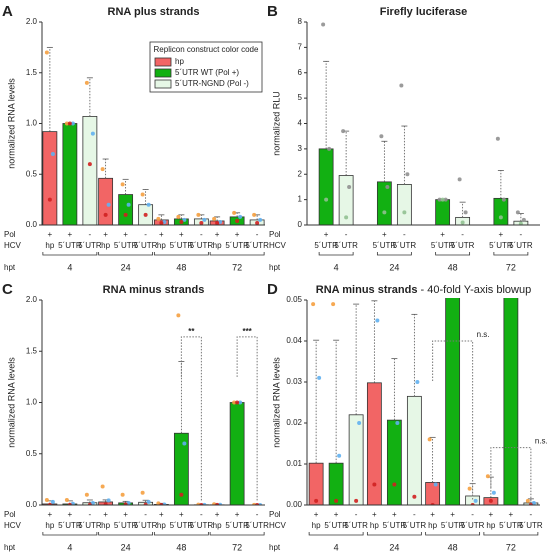 The width and height of the screenshot is (550, 556). What do you see at coordinates (423, 12) in the screenshot?
I see `title-main: Firefly luciferase` at bounding box center [423, 12].